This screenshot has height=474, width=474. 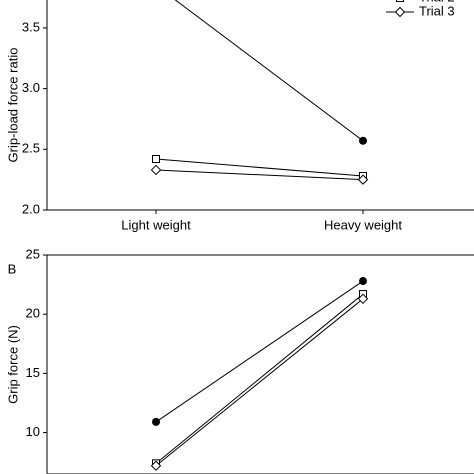 What do you see at coordinates (12, 105) in the screenshot?
I see `y-axis-label: Grip-load force ratio` at bounding box center [12, 105].